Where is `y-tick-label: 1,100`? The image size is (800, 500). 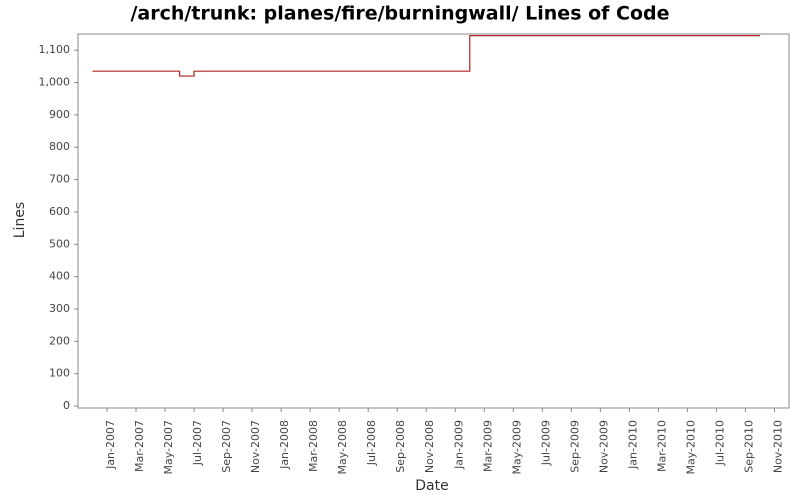 y-tick-label: 1,100 is located at coordinates (55, 49).